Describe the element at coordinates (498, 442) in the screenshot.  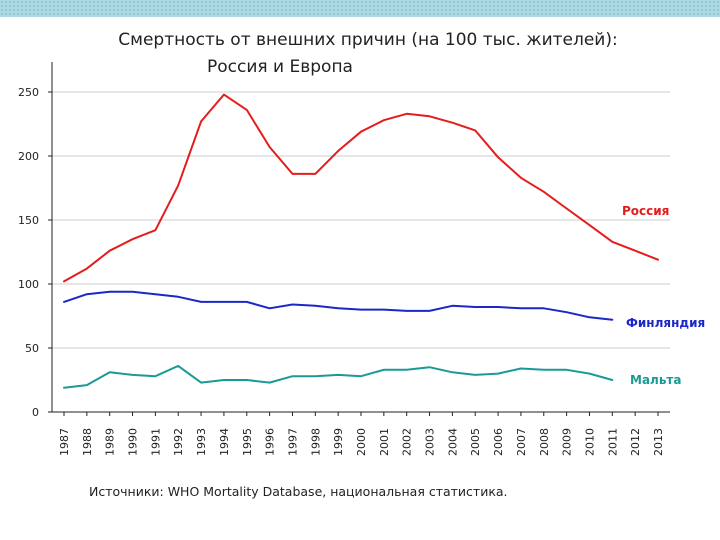
I see `x-tick-label: 2006` at that location.